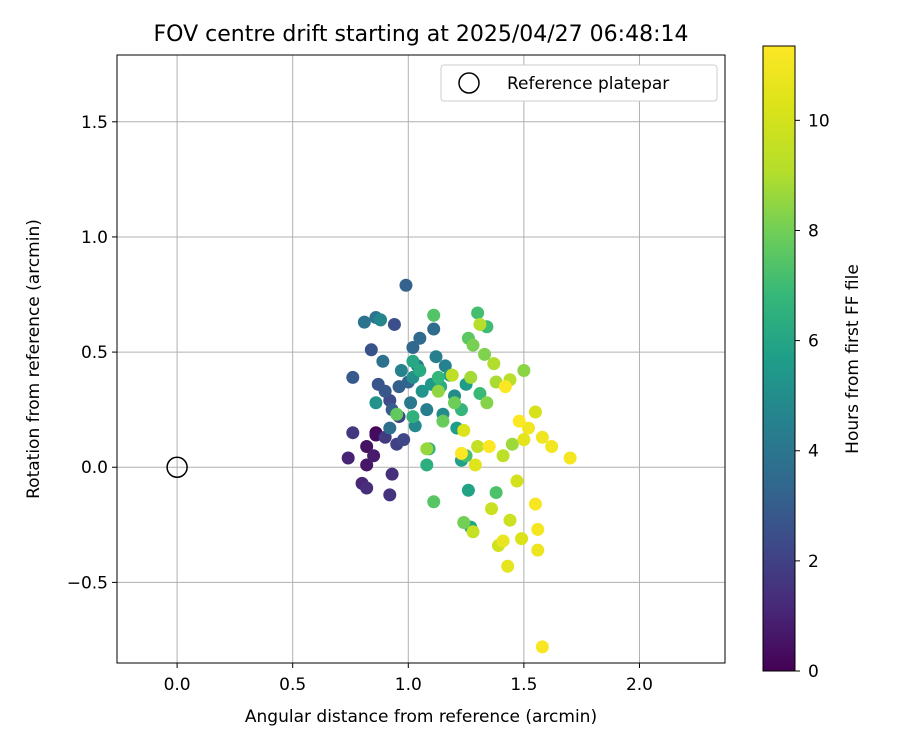 The width and height of the screenshot is (900, 750). Describe the element at coordinates (177, 467) in the screenshot. I see `reference-point` at that location.